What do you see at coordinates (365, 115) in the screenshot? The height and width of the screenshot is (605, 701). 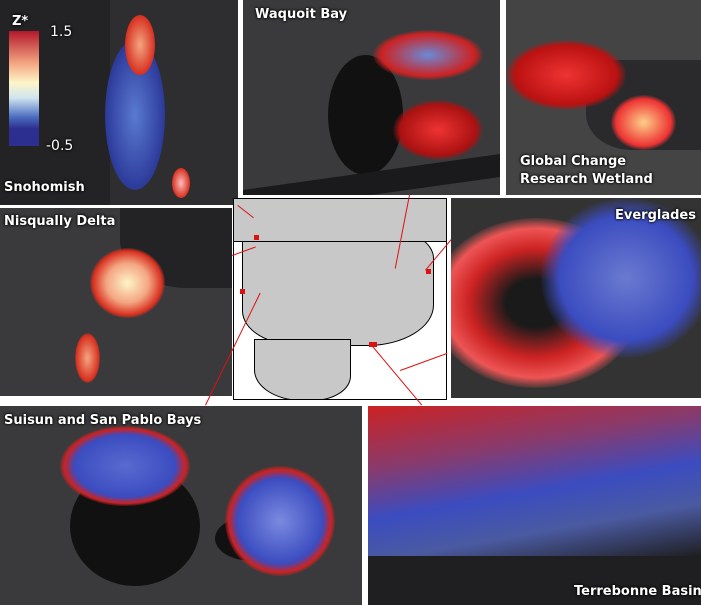 I see `water-body` at bounding box center [365, 115].